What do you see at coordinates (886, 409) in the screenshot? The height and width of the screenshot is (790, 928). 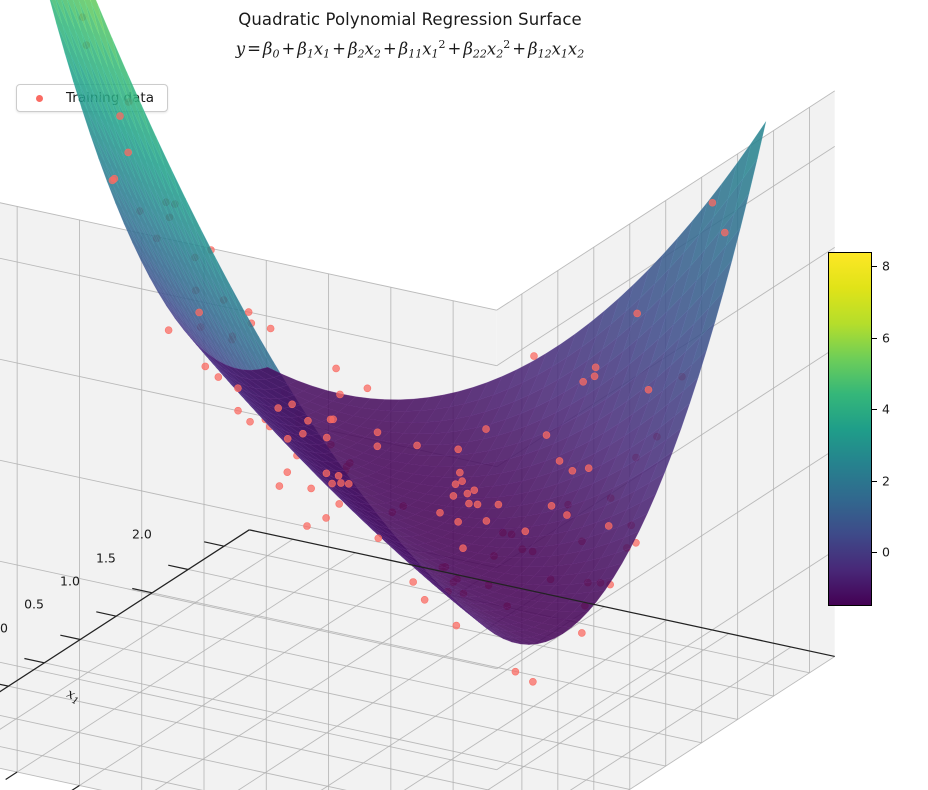 I see `colorbar-tick-label: 4` at bounding box center [886, 409].